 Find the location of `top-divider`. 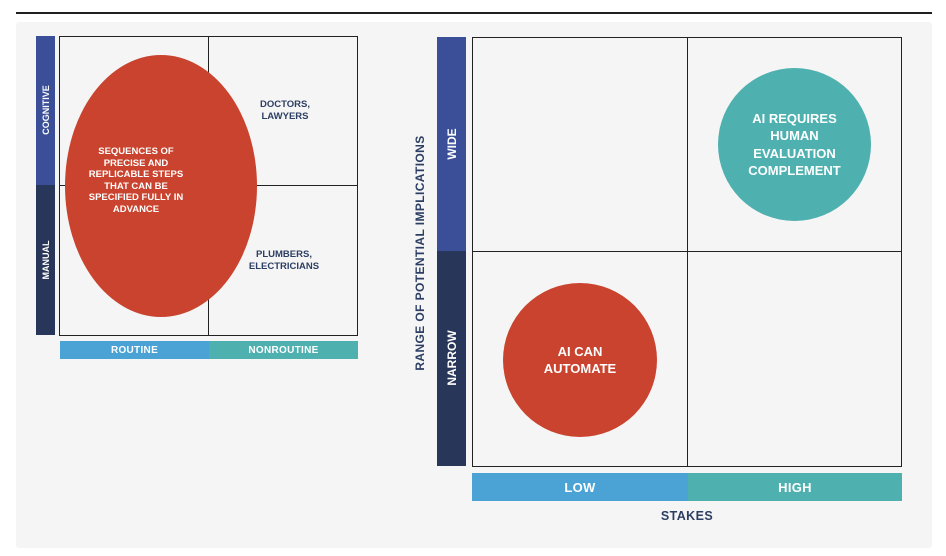

top-divider is located at coordinates (474, 13).